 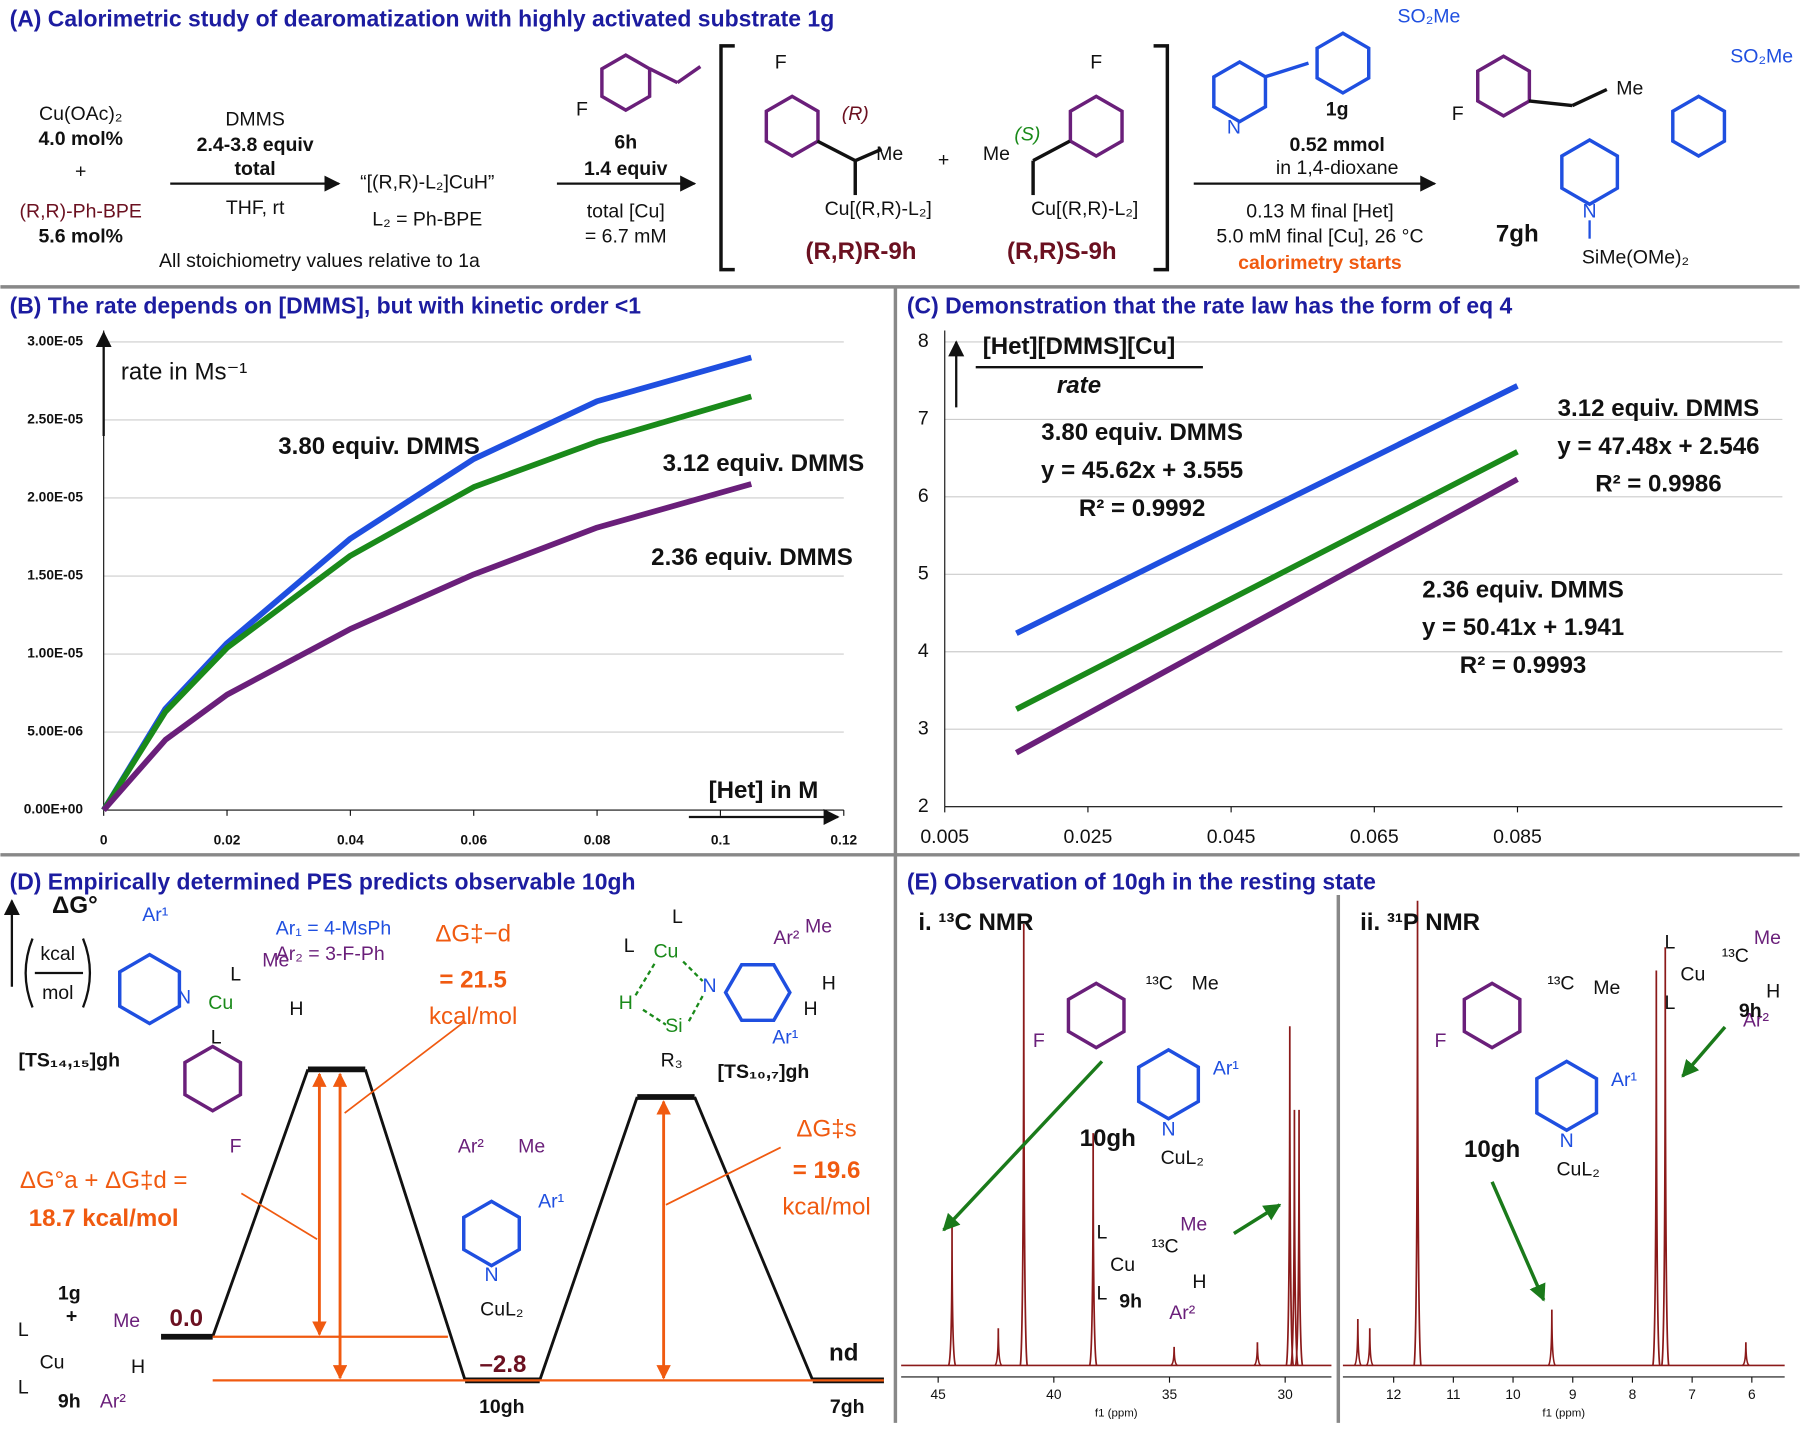 What do you see at coordinates (1577, 1170) in the screenshot?
I see `label: CuL₂` at bounding box center [1577, 1170].